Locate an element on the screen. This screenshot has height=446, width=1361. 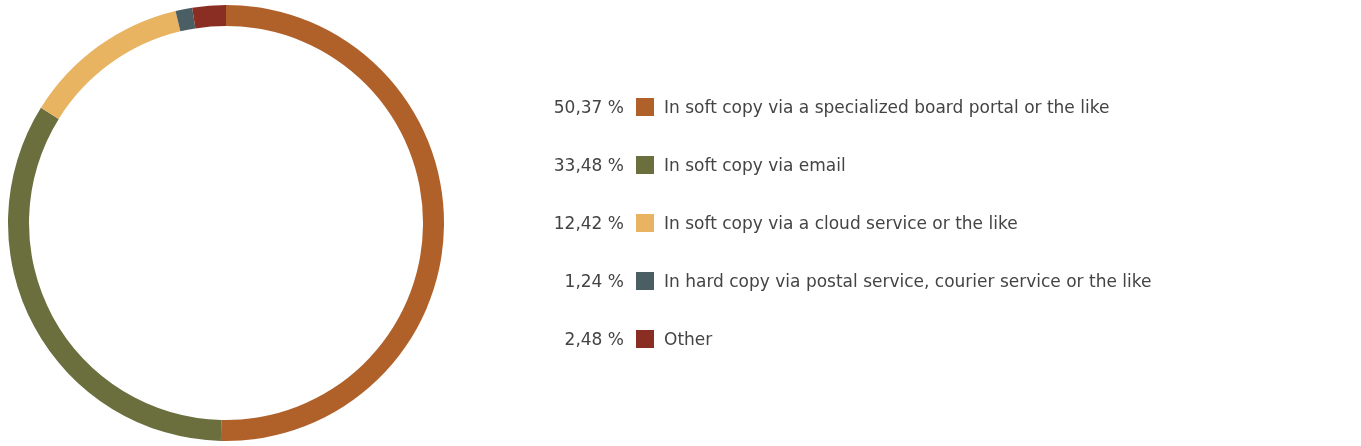
legend-label: In soft copy via a cloud service or the like is located at coordinates (841, 223).